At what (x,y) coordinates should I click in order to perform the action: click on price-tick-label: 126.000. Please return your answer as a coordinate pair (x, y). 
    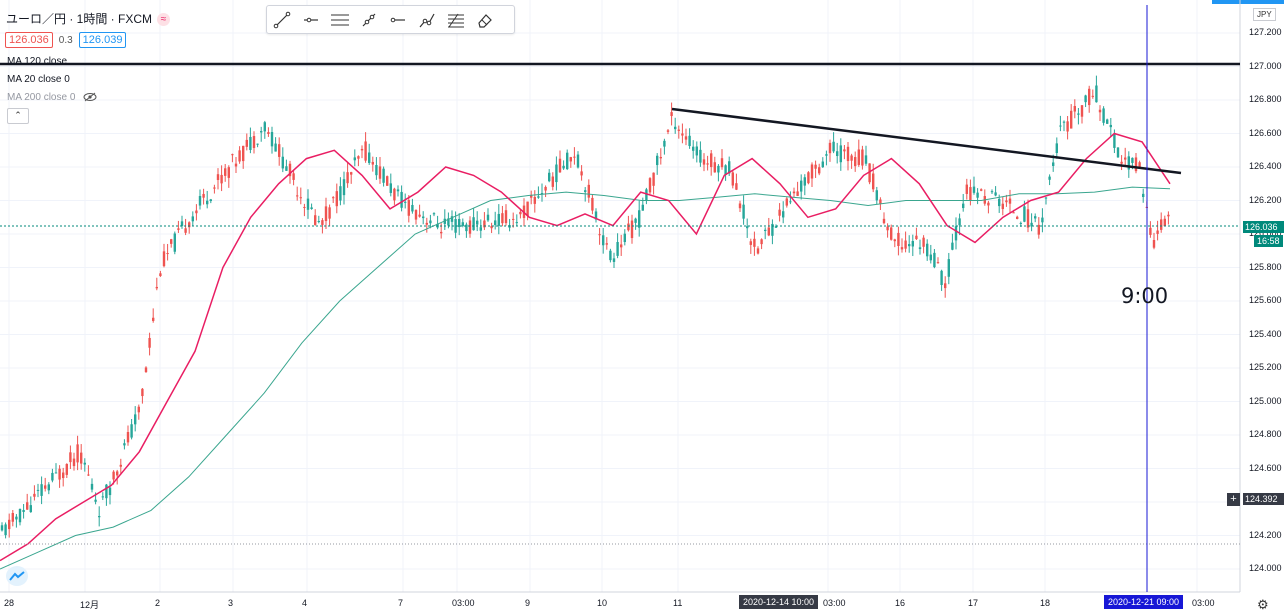
    Looking at the image, I should click on (1265, 233).